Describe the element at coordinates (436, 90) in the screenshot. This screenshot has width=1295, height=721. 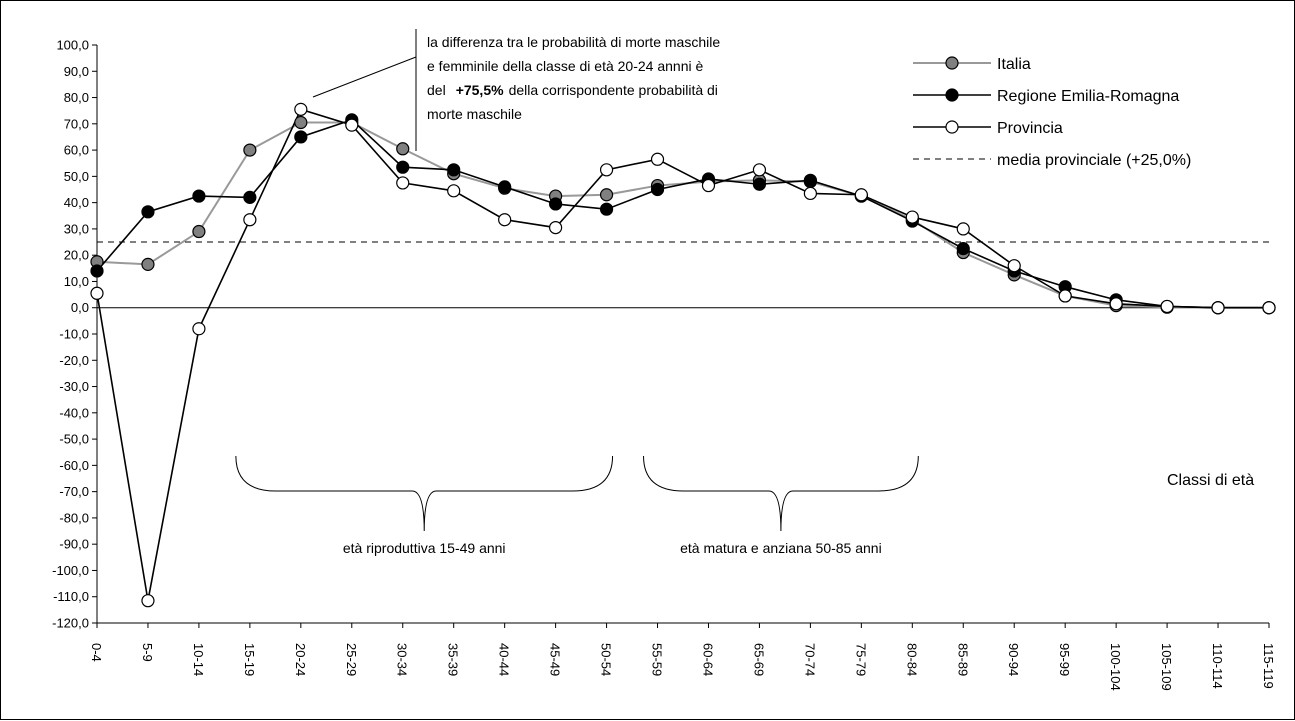
I see `annotation-line-3-prefix: del` at that location.